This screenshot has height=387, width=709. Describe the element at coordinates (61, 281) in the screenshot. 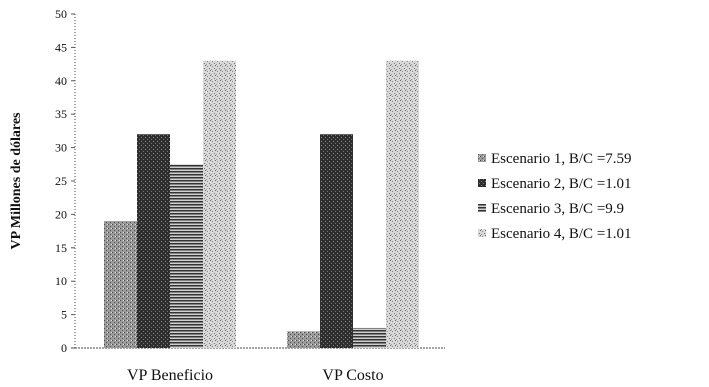

I see `y-tick-label: 10` at that location.